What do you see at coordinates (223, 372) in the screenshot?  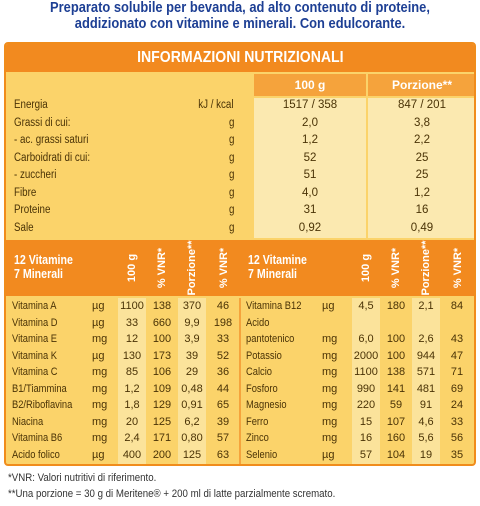 I see `vitamin-vnr-portion: 36` at bounding box center [223, 372].